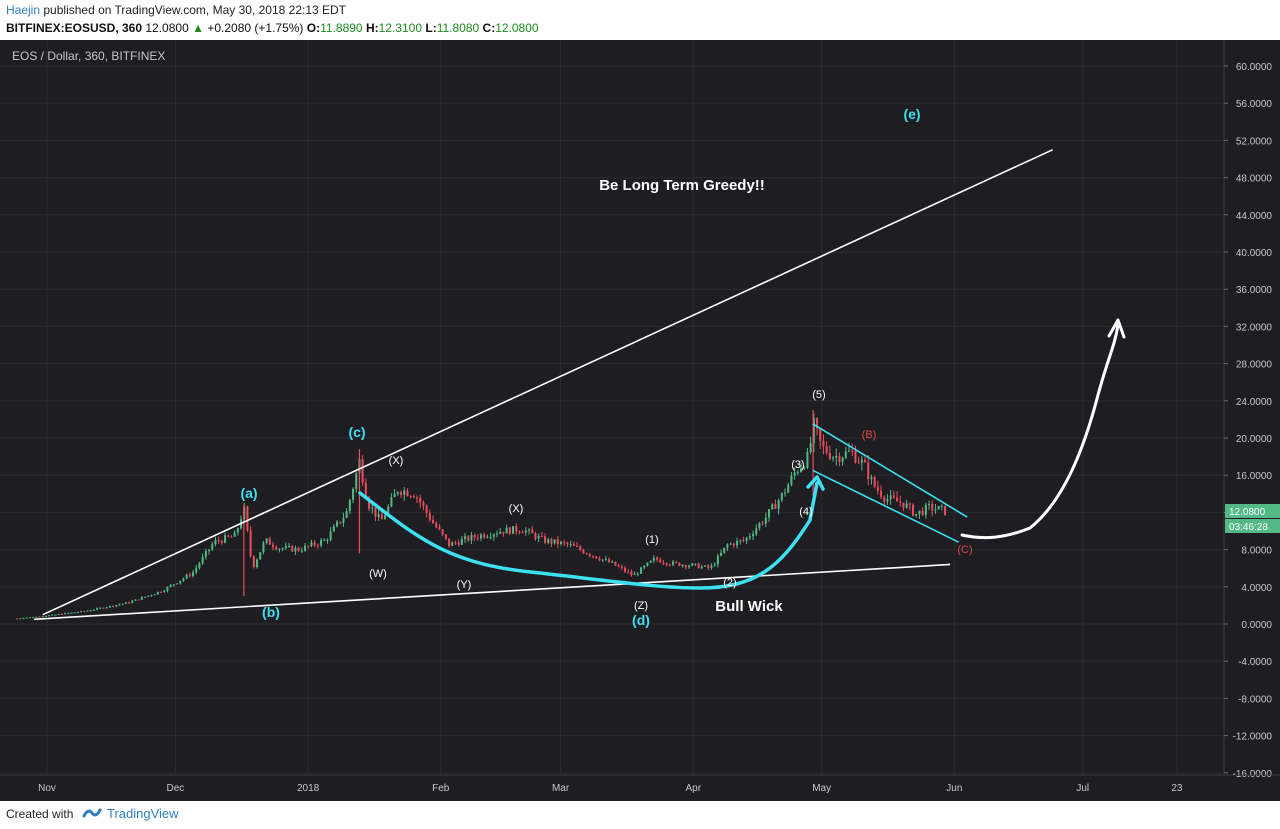 This screenshot has width=1280, height=829. Describe the element at coordinates (1253, 774) in the screenshot. I see `price-scale-label: -16.0000` at that location.